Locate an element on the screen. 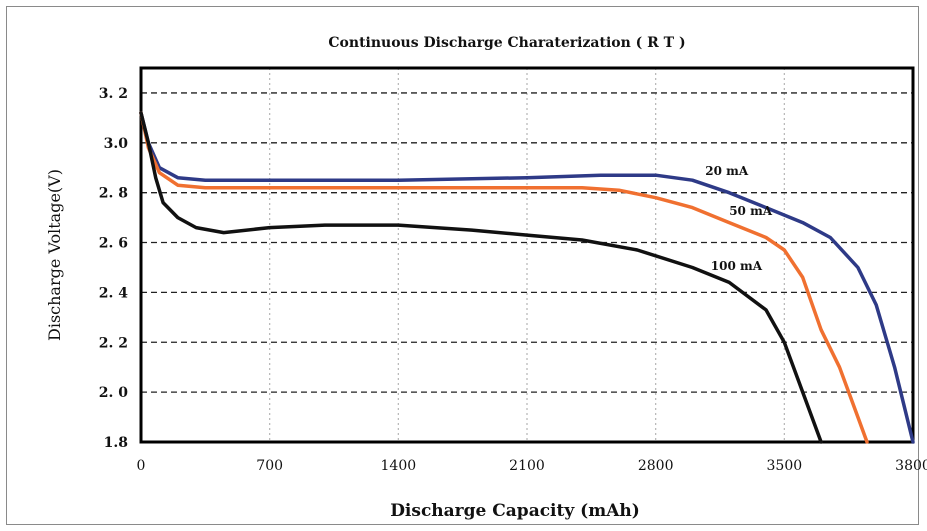 This screenshot has height=531, width=927. x-tick-label: 3800 is located at coordinates (911, 466).